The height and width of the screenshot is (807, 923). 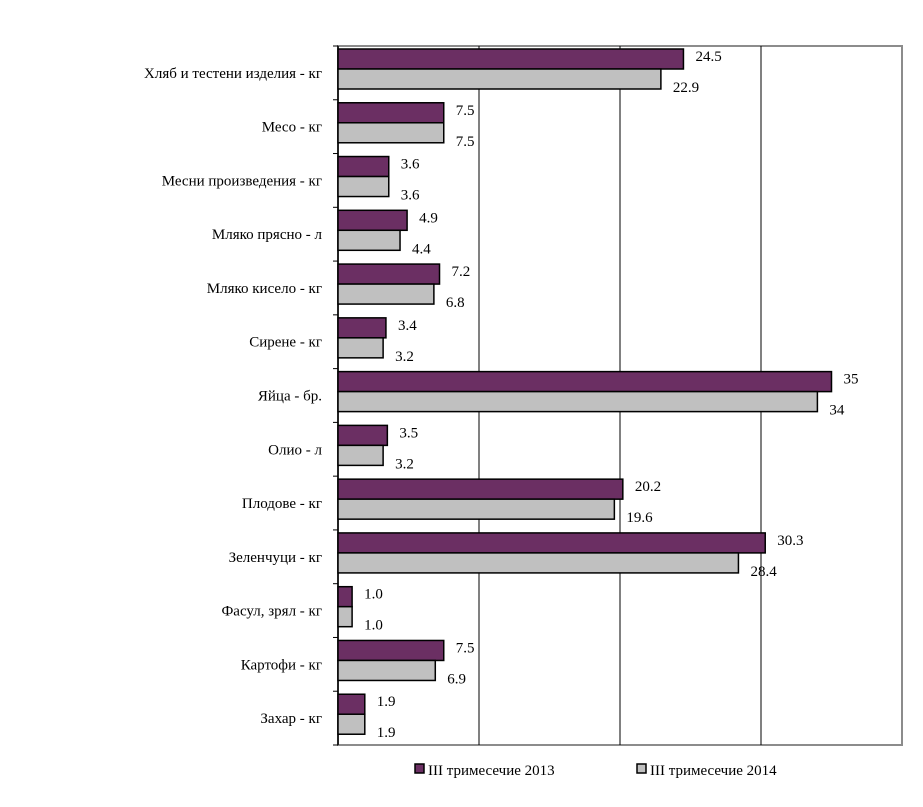 What do you see at coordinates (837, 411) in the screenshot?
I see `data-label: 34` at bounding box center [837, 411].